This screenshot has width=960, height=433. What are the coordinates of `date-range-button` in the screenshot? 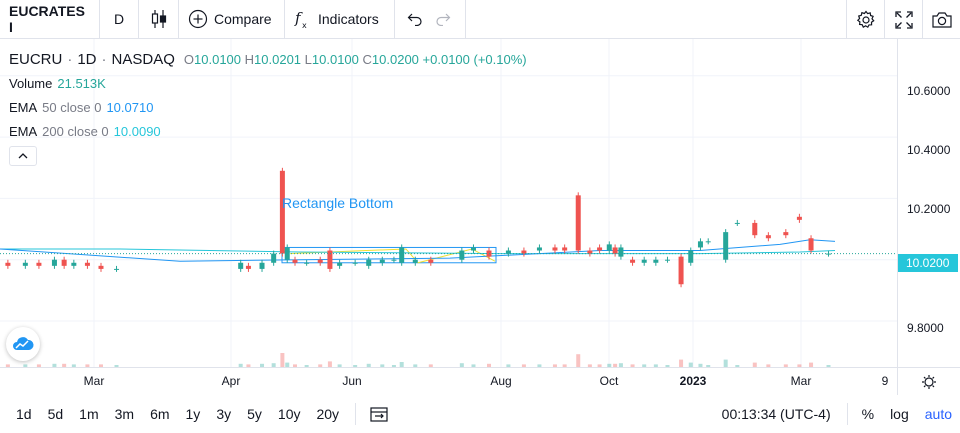 It's located at (379, 414).